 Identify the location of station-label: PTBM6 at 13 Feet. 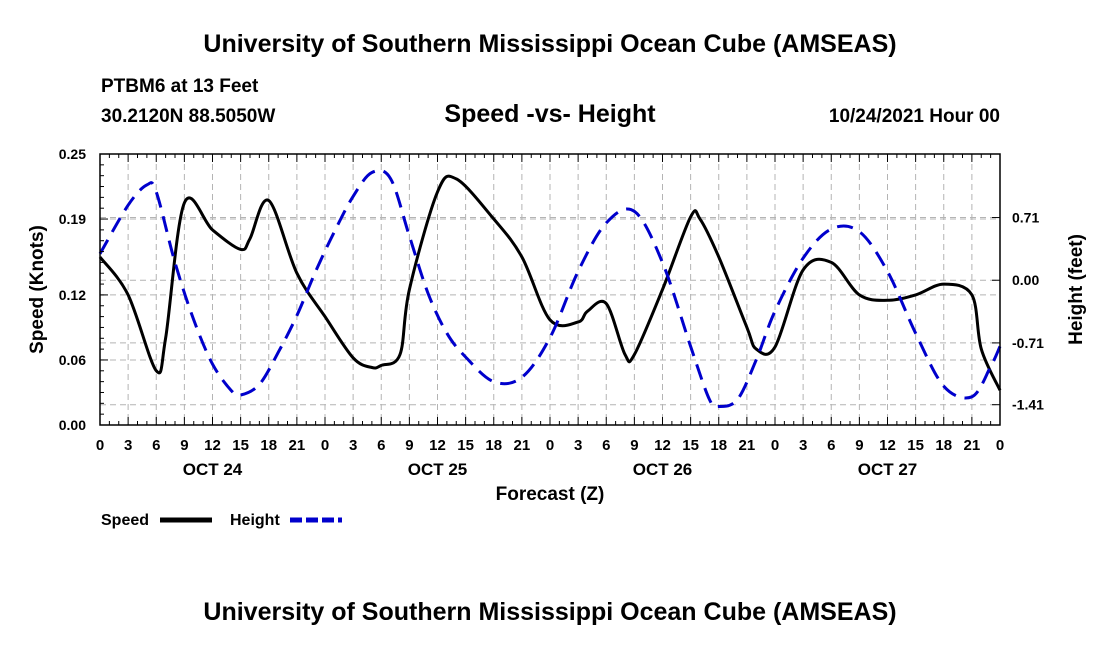
(180, 86).